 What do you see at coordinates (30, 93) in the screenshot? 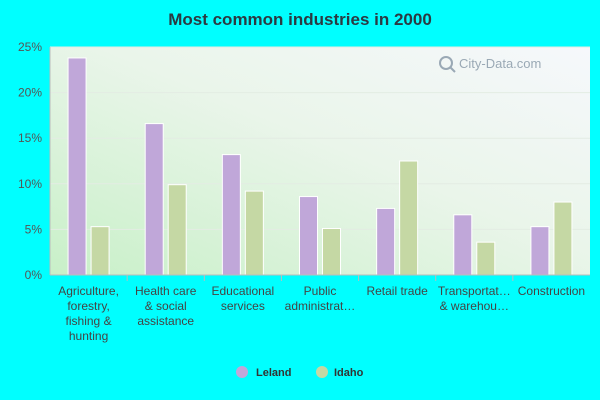
I see `y-tick-label: 20%` at bounding box center [30, 93].